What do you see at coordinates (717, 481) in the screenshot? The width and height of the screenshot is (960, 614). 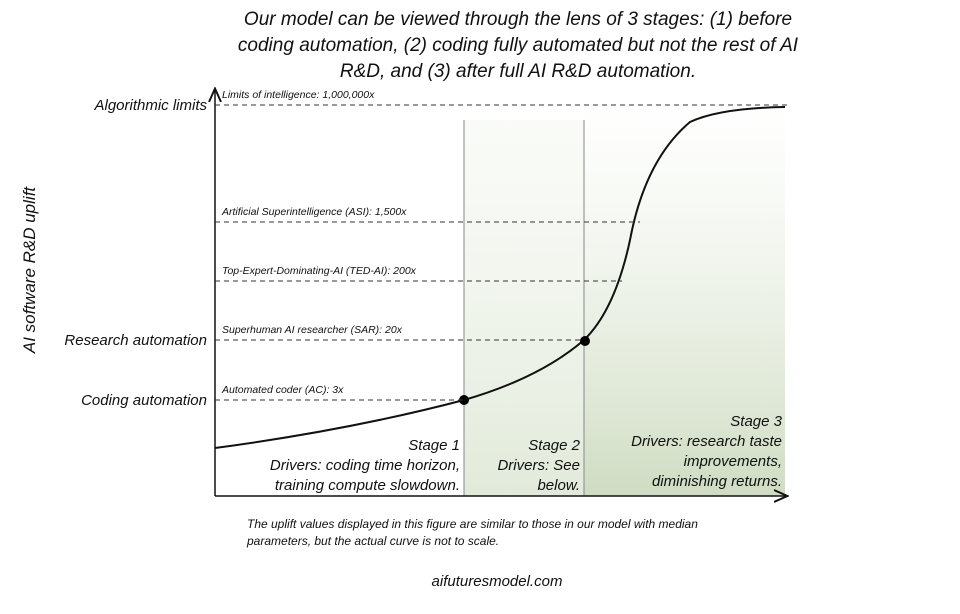 I see `stage-drivers: diminishing returns.` at bounding box center [717, 481].